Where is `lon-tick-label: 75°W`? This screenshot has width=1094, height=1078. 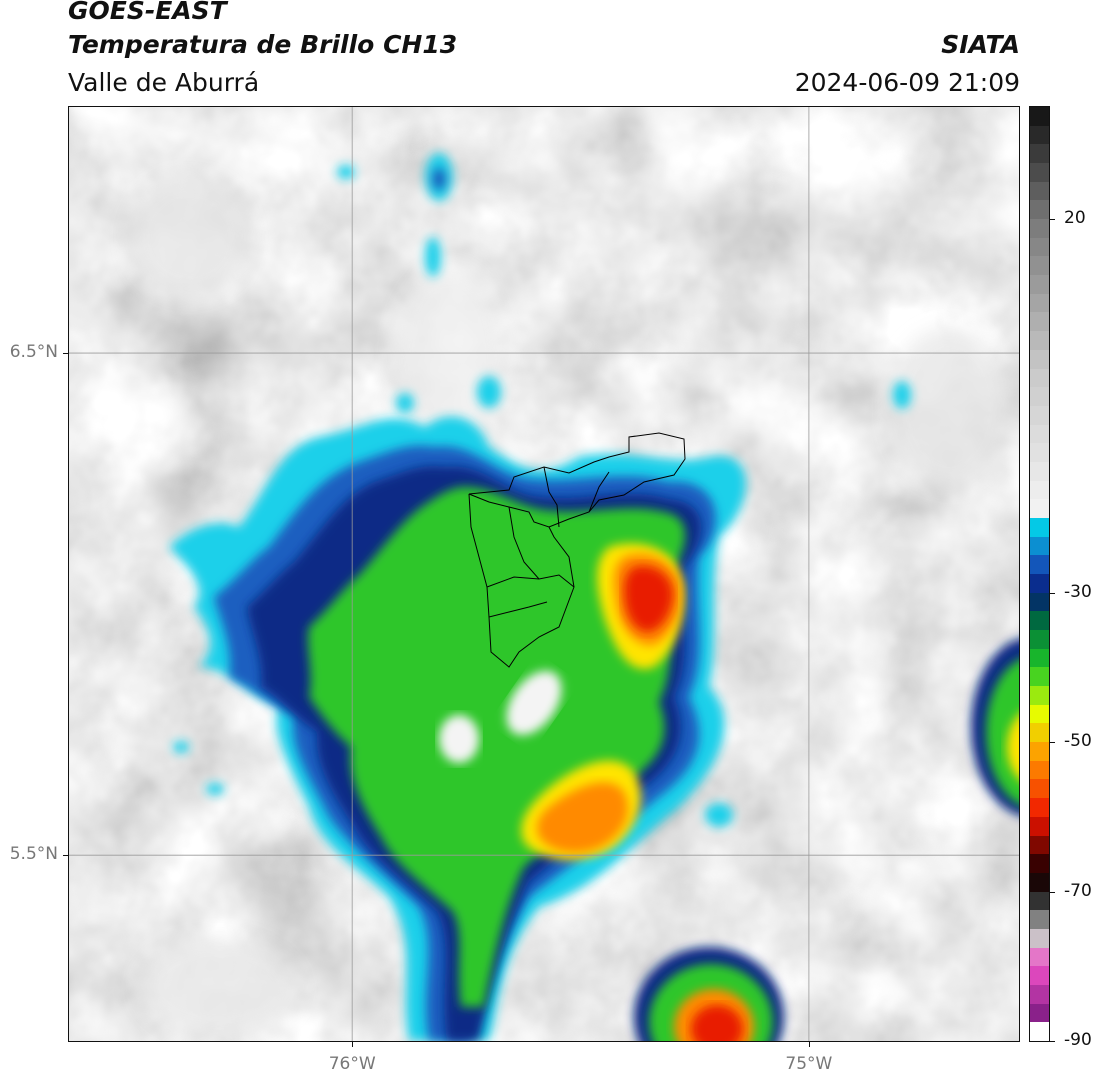 lon-tick-label: 75°W is located at coordinates (809, 1064).